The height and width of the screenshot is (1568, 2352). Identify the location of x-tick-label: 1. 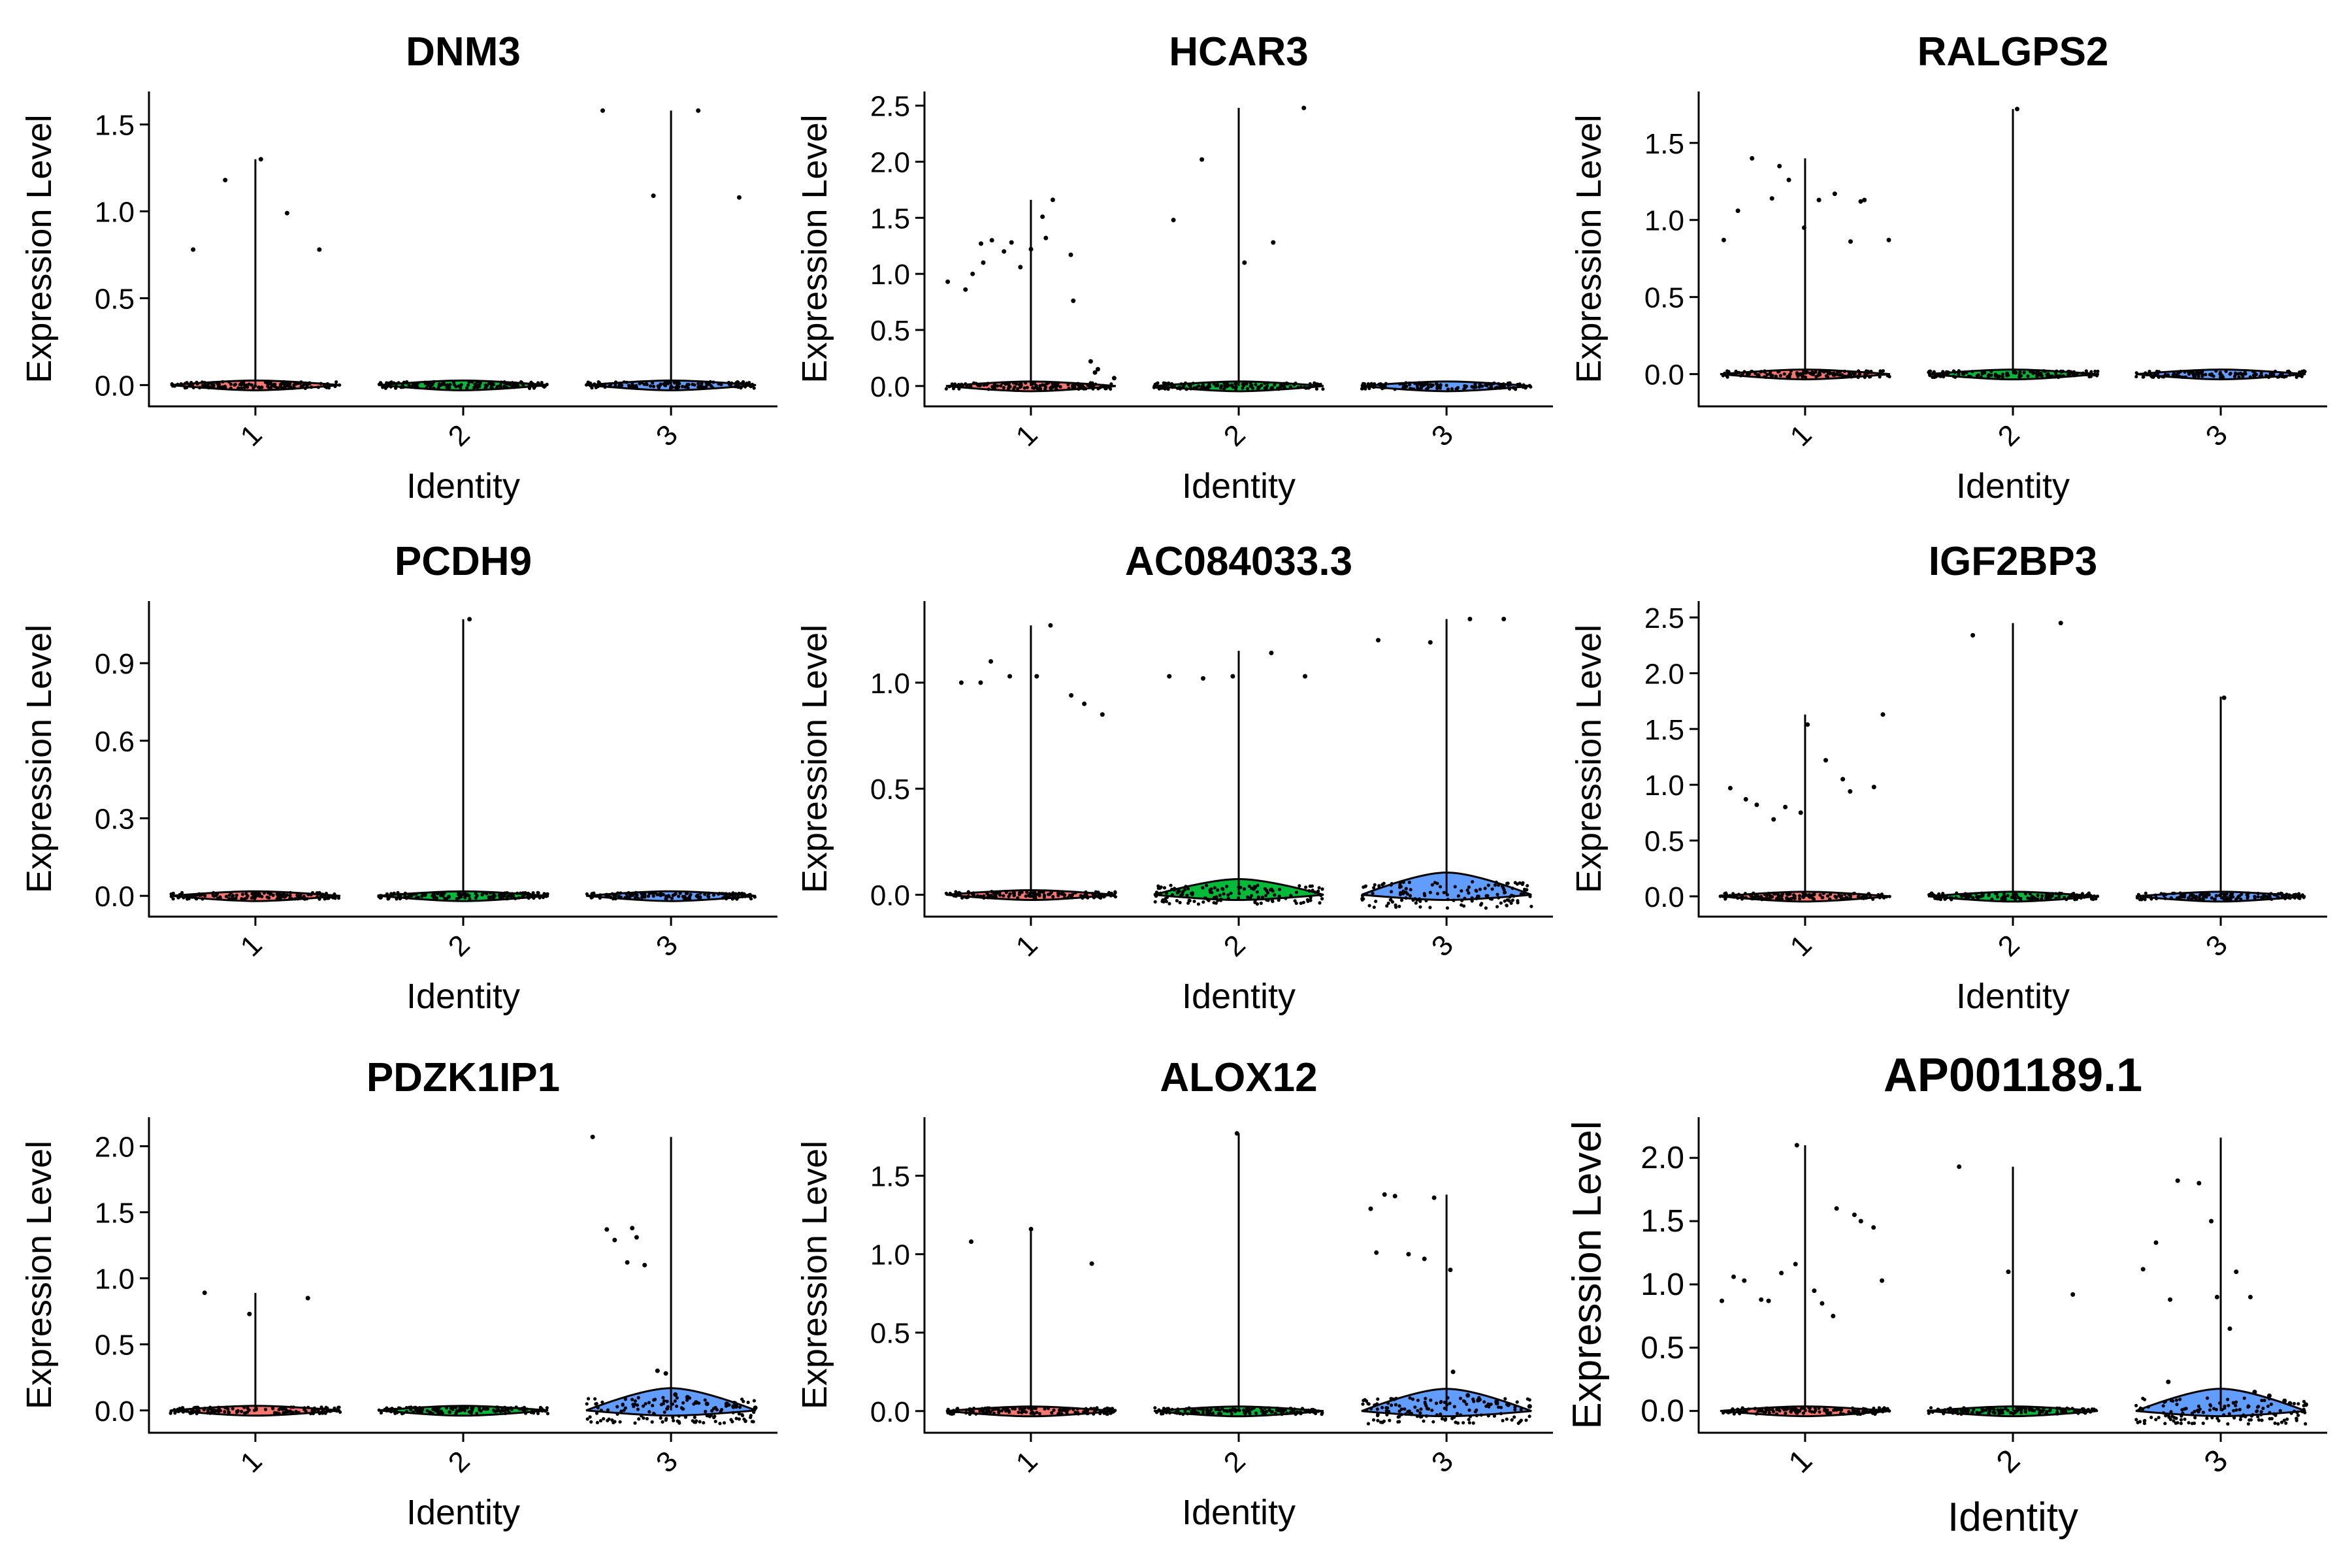
(252, 1462).